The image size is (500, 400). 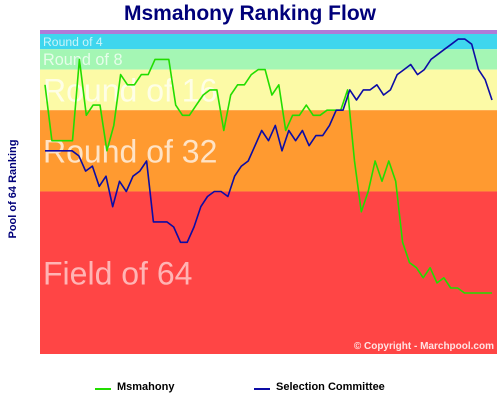 I want to click on copyright-watermark: © Copyright - Marchpool.com, so click(x=424, y=346).